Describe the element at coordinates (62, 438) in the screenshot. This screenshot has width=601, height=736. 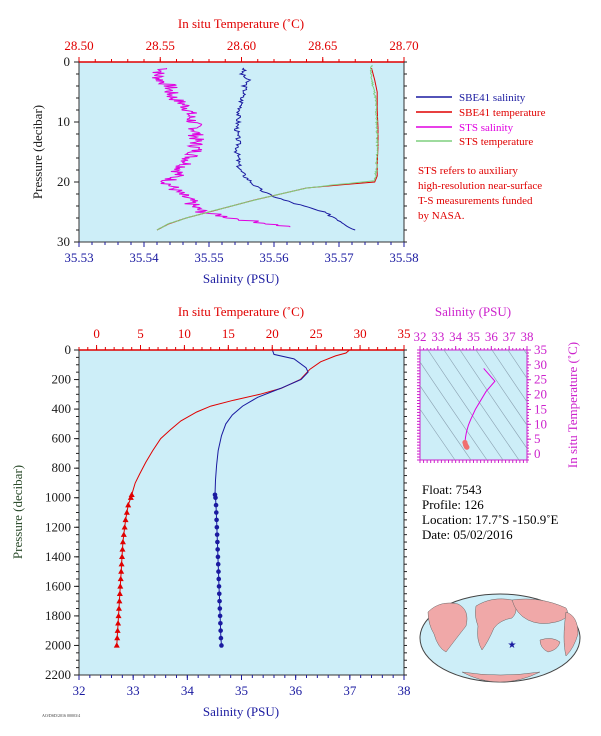
I see `main-pressure-tick-label-600: 600` at that location.